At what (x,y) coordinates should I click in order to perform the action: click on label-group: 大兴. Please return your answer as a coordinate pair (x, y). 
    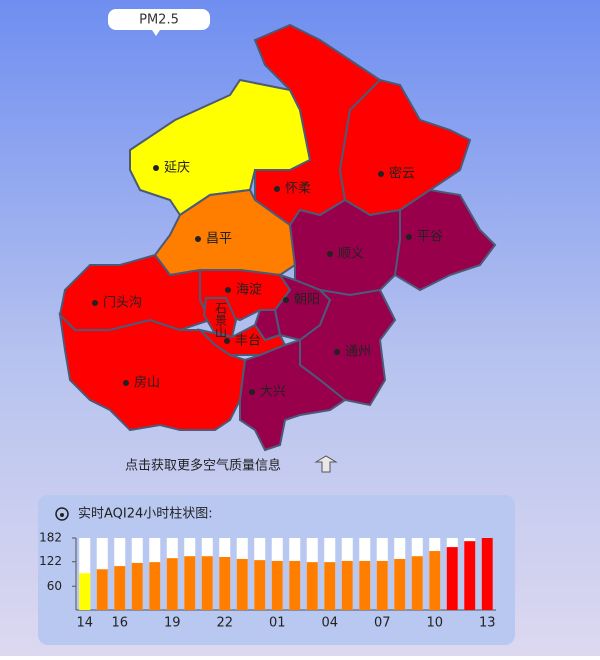
    Looking at the image, I should click on (267, 392).